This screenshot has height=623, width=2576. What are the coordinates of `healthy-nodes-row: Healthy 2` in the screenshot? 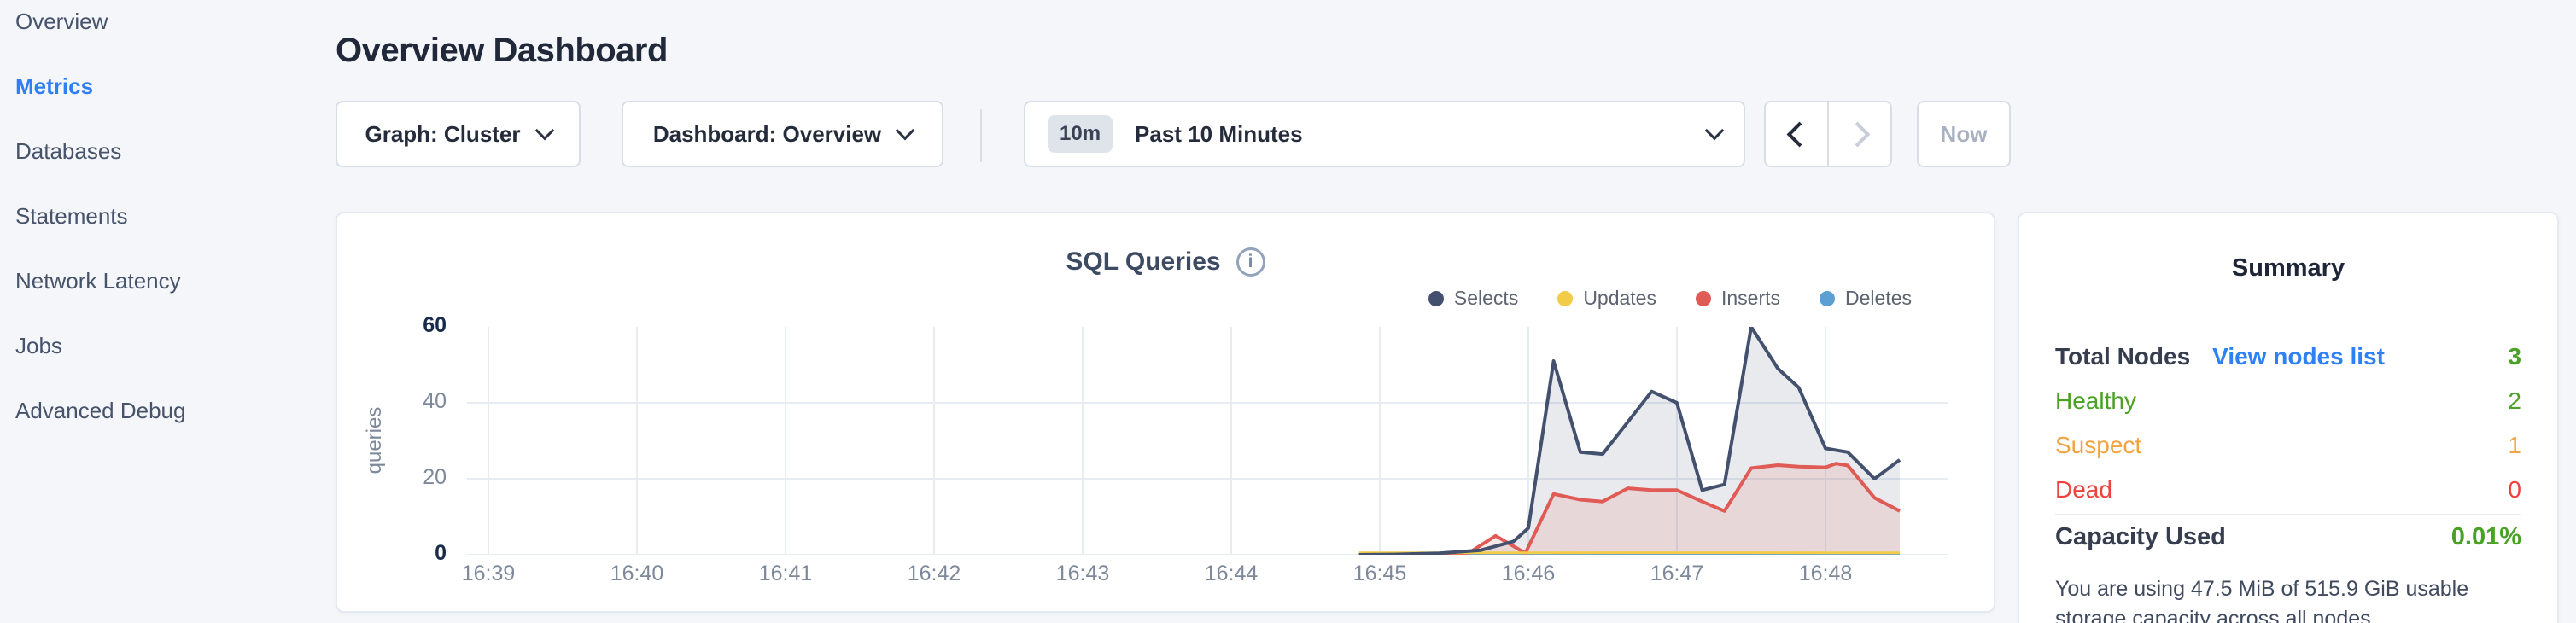 It's located at (2288, 401).